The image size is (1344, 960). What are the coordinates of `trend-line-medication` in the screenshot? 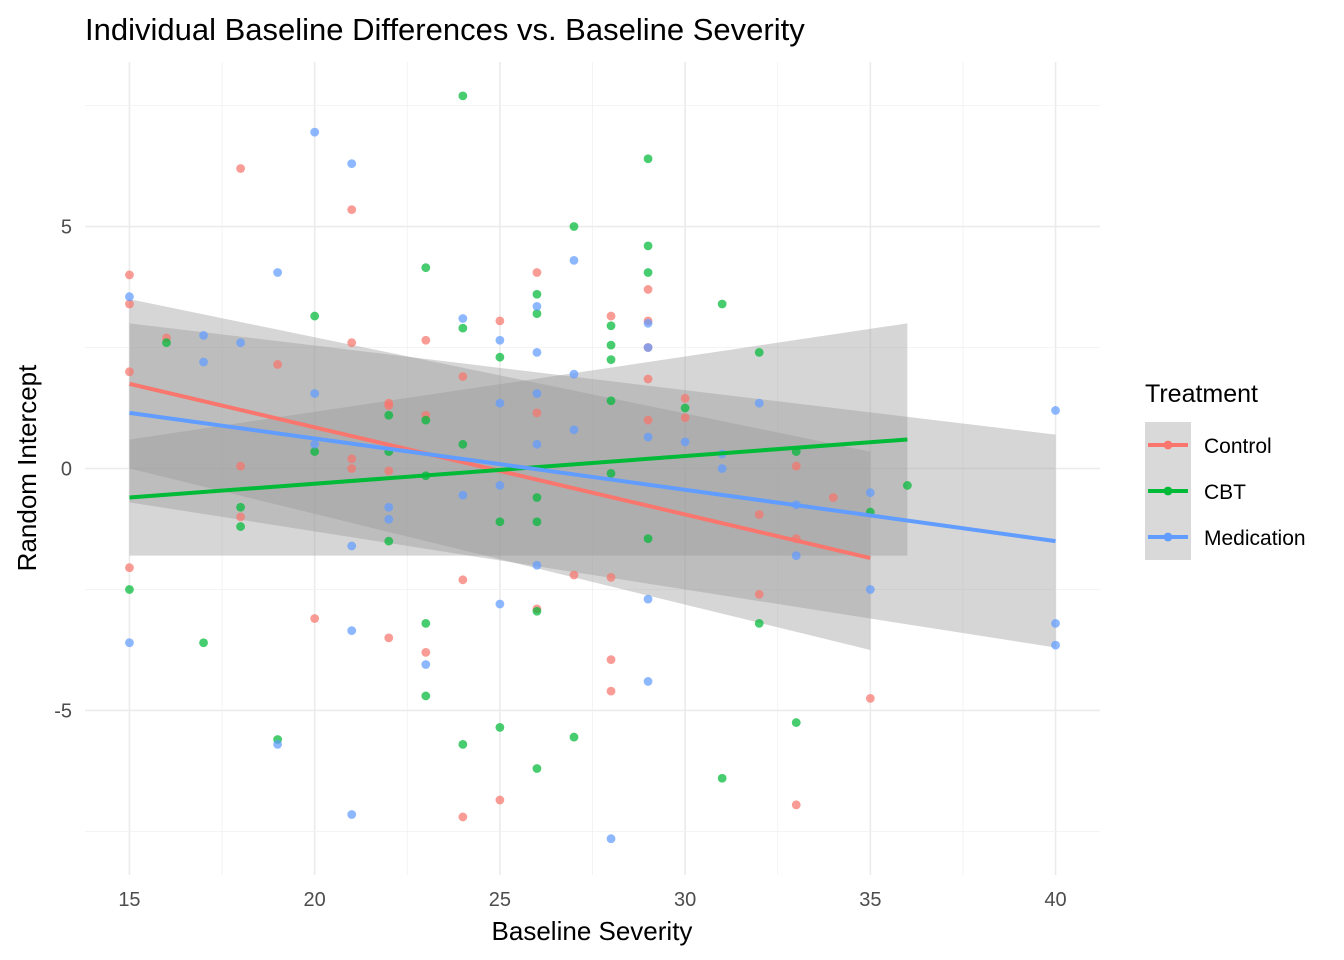 It's located at (592, 477).